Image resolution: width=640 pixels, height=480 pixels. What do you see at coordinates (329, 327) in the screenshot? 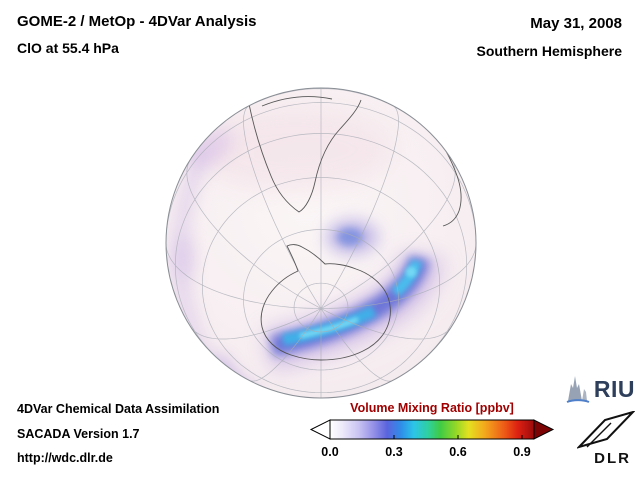
I see `clo-crescent-peak` at bounding box center [329, 327].